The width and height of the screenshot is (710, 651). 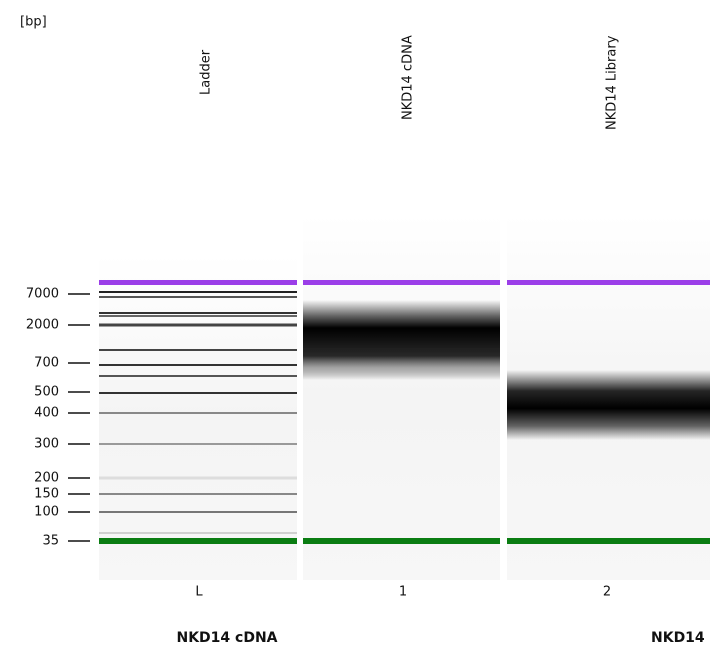 What do you see at coordinates (46, 413) in the screenshot?
I see `tick-label: 400` at bounding box center [46, 413].